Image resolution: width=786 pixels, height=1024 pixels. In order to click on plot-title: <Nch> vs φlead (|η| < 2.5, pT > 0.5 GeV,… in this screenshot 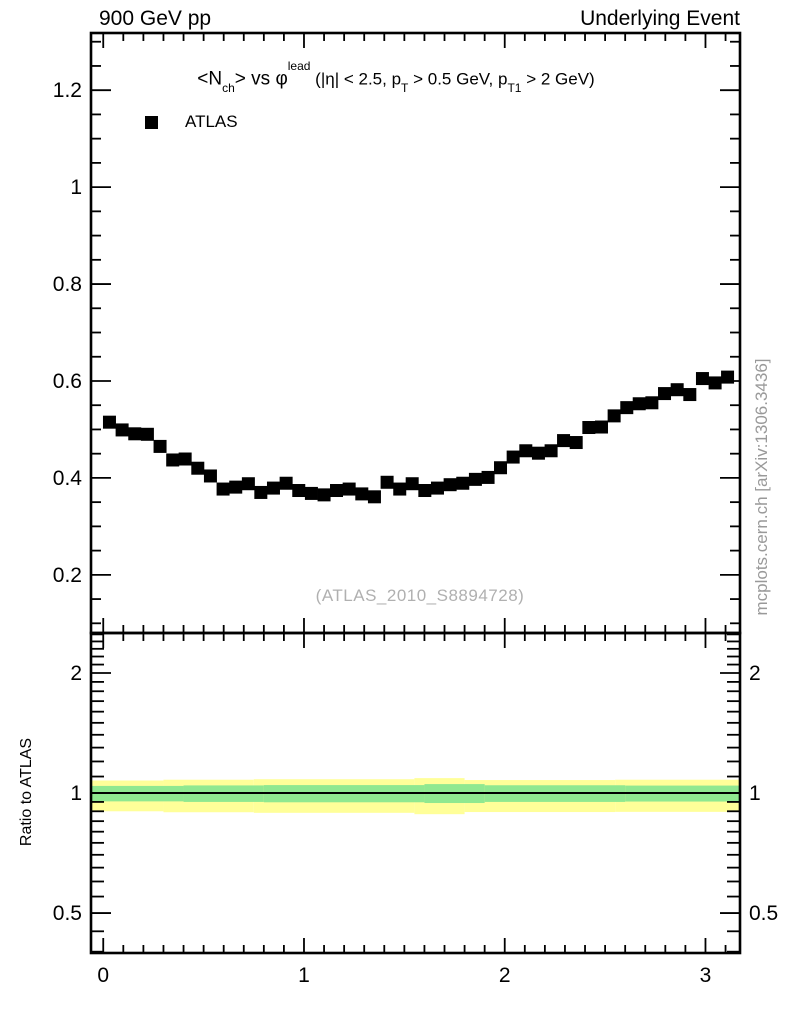, I will do `click(396, 77)`.